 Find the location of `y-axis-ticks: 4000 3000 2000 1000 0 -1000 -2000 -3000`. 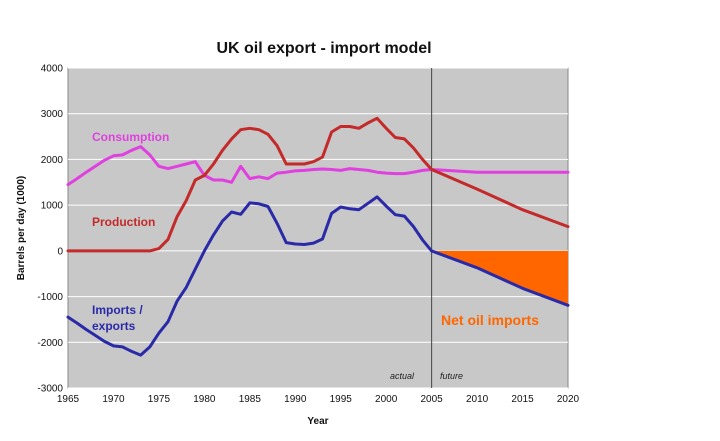

y-axis-ticks: 4000 3000 2000 1000 0 -1000 -2000 -3000 is located at coordinates (50, 229).